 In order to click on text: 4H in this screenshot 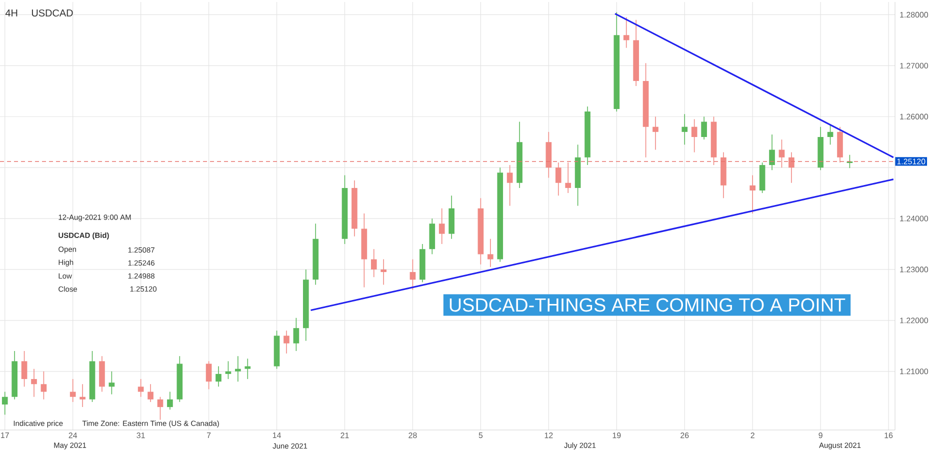, I will do `click(11, 13)`.